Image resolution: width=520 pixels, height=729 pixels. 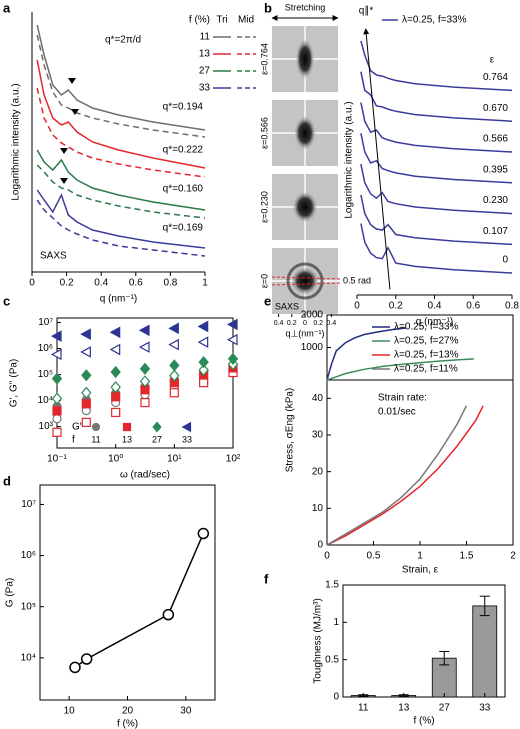 I want to click on panel-label: a, so click(x=7, y=7).